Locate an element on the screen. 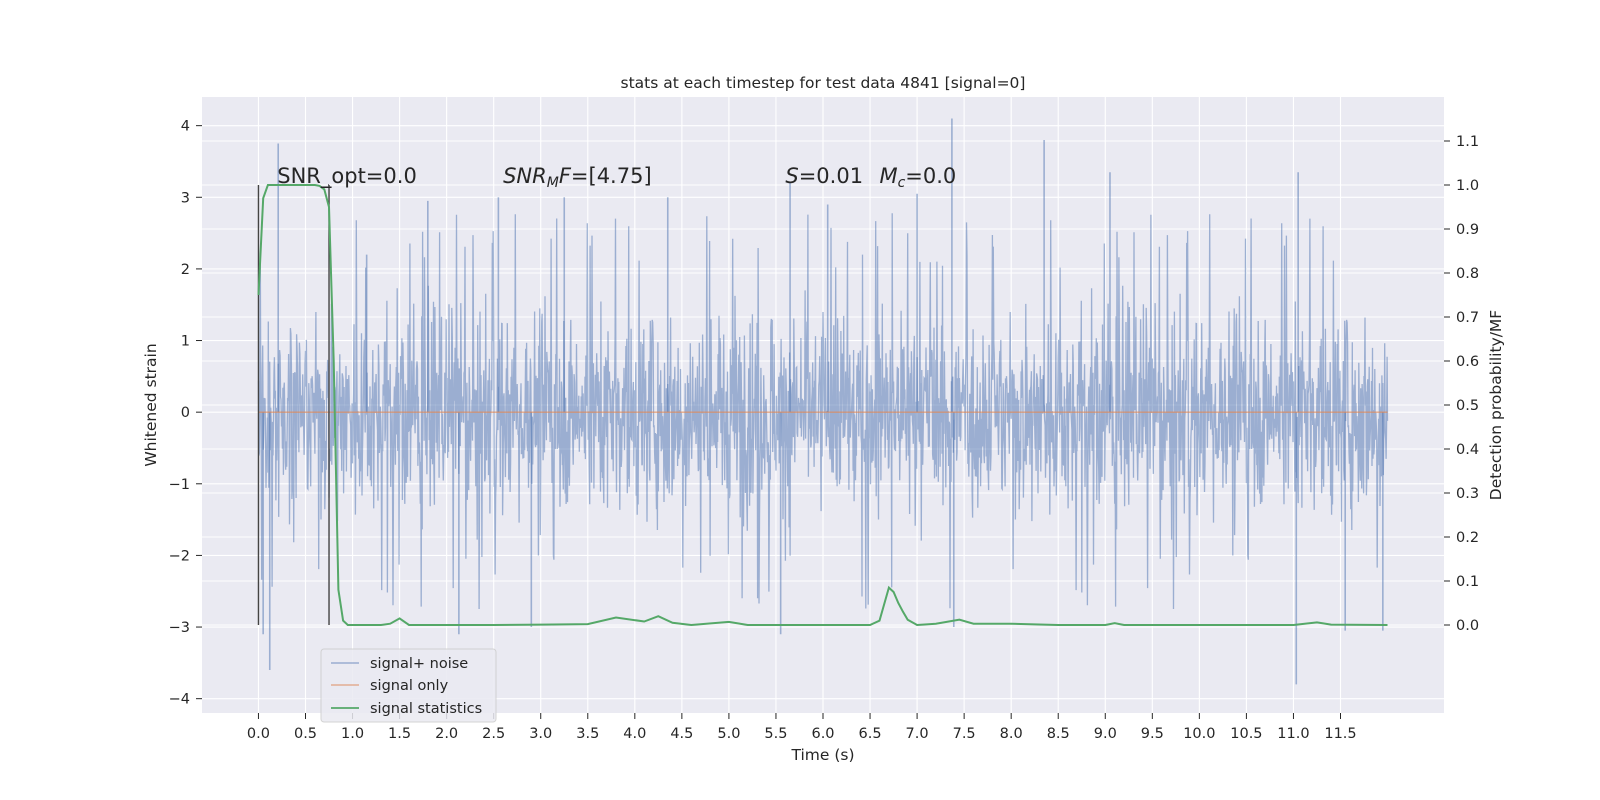 The height and width of the screenshot is (800, 1600). annotation-text: S=0.01 is located at coordinates (824, 176).